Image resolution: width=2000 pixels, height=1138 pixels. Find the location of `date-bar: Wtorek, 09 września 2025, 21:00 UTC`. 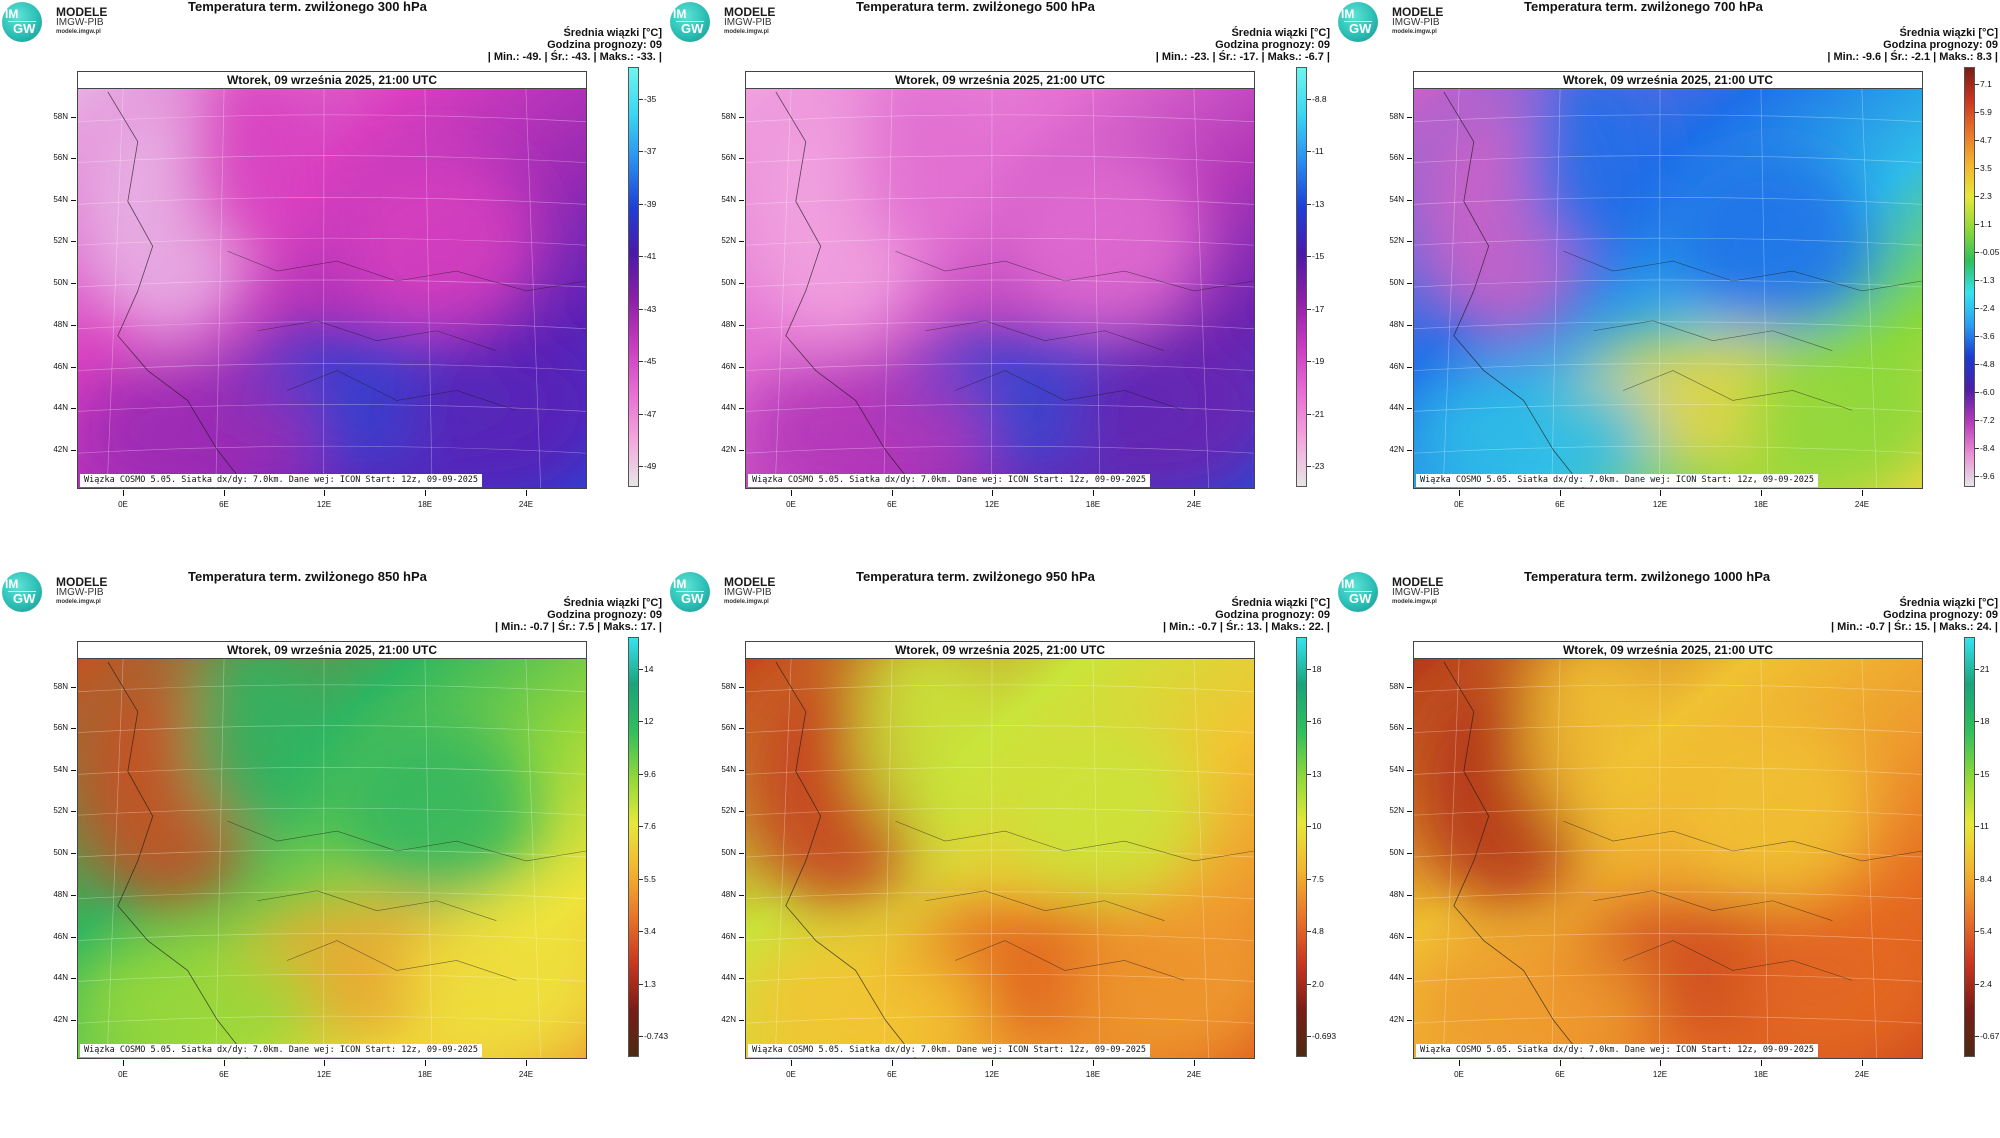

date-bar: Wtorek, 09 września 2025, 21:00 UTC is located at coordinates (332, 650).